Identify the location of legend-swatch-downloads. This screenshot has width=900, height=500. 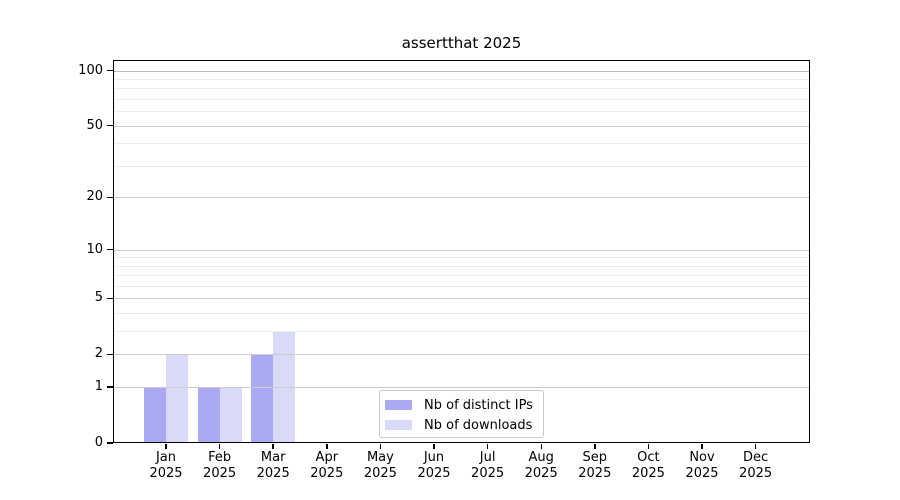
(398, 425).